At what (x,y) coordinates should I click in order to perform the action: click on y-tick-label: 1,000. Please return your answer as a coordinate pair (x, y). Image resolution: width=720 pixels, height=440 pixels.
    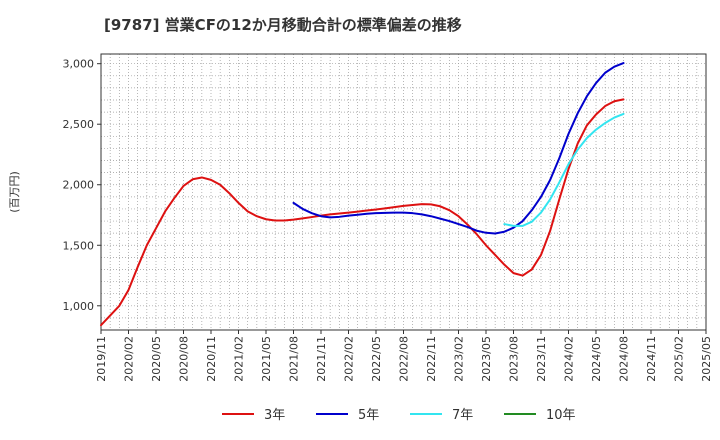
    Looking at the image, I should click on (79, 306).